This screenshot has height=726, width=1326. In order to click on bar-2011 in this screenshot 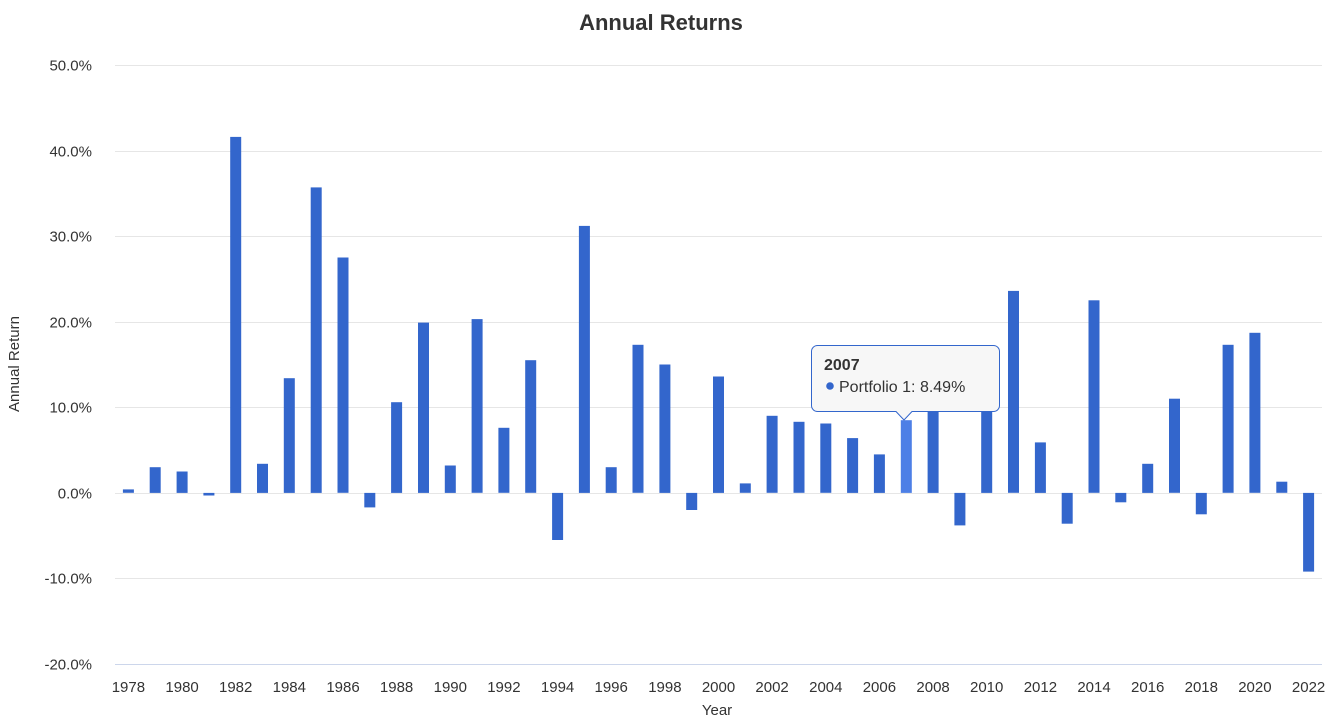, I will do `click(1013, 391)`.